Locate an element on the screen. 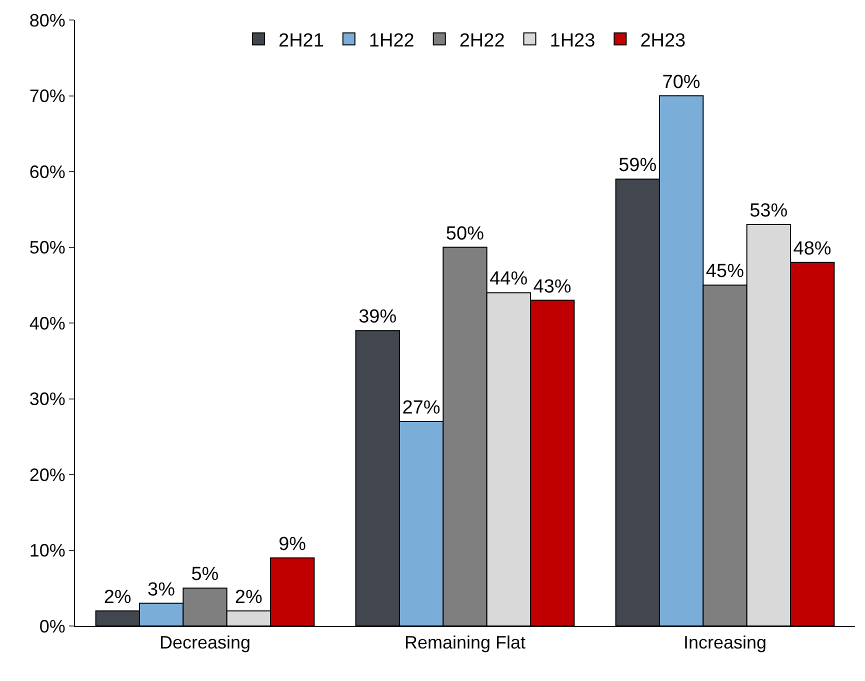 This screenshot has height=681, width=865. legend-label: 2H21 is located at coordinates (301, 41).